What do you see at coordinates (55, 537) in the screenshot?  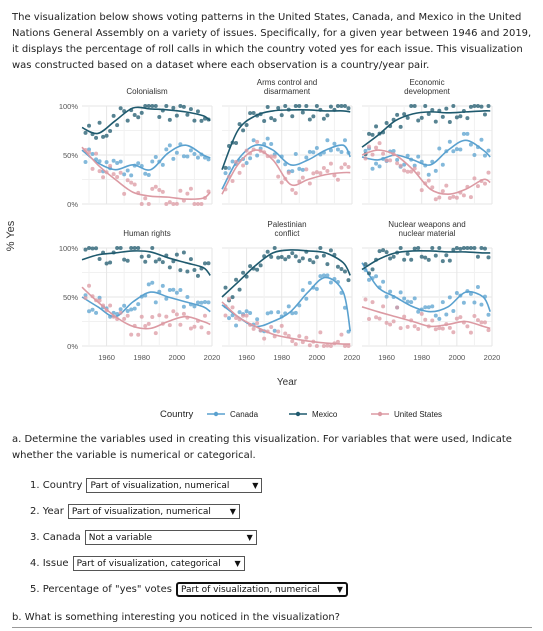 I see `question-label: 3. Canada` at bounding box center [55, 537].